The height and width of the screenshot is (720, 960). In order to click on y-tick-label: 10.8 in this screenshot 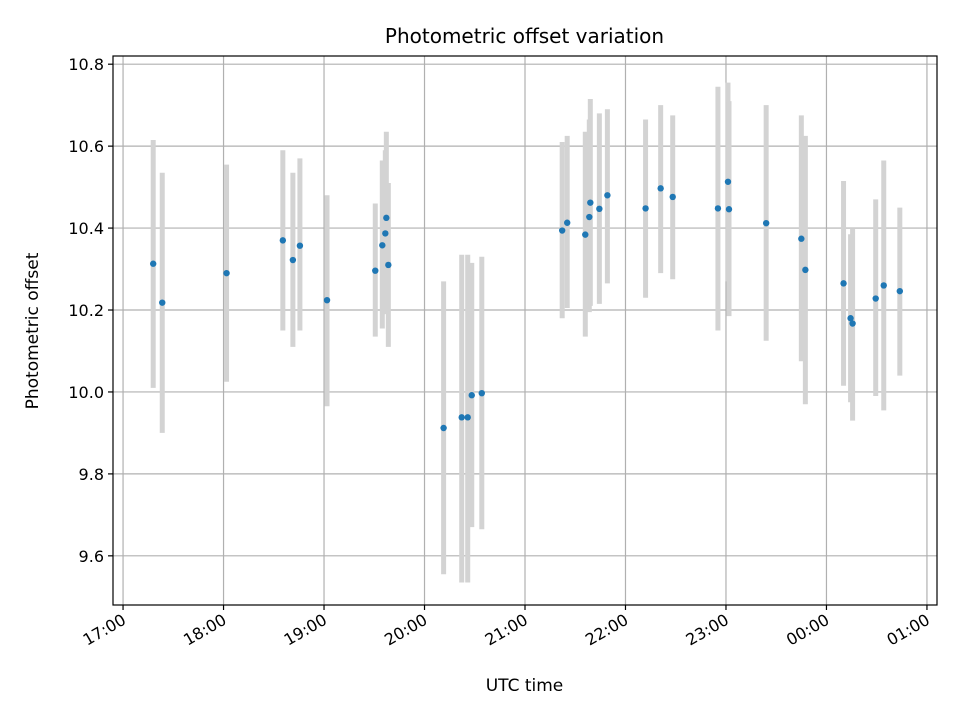, I will do `click(86, 64)`.